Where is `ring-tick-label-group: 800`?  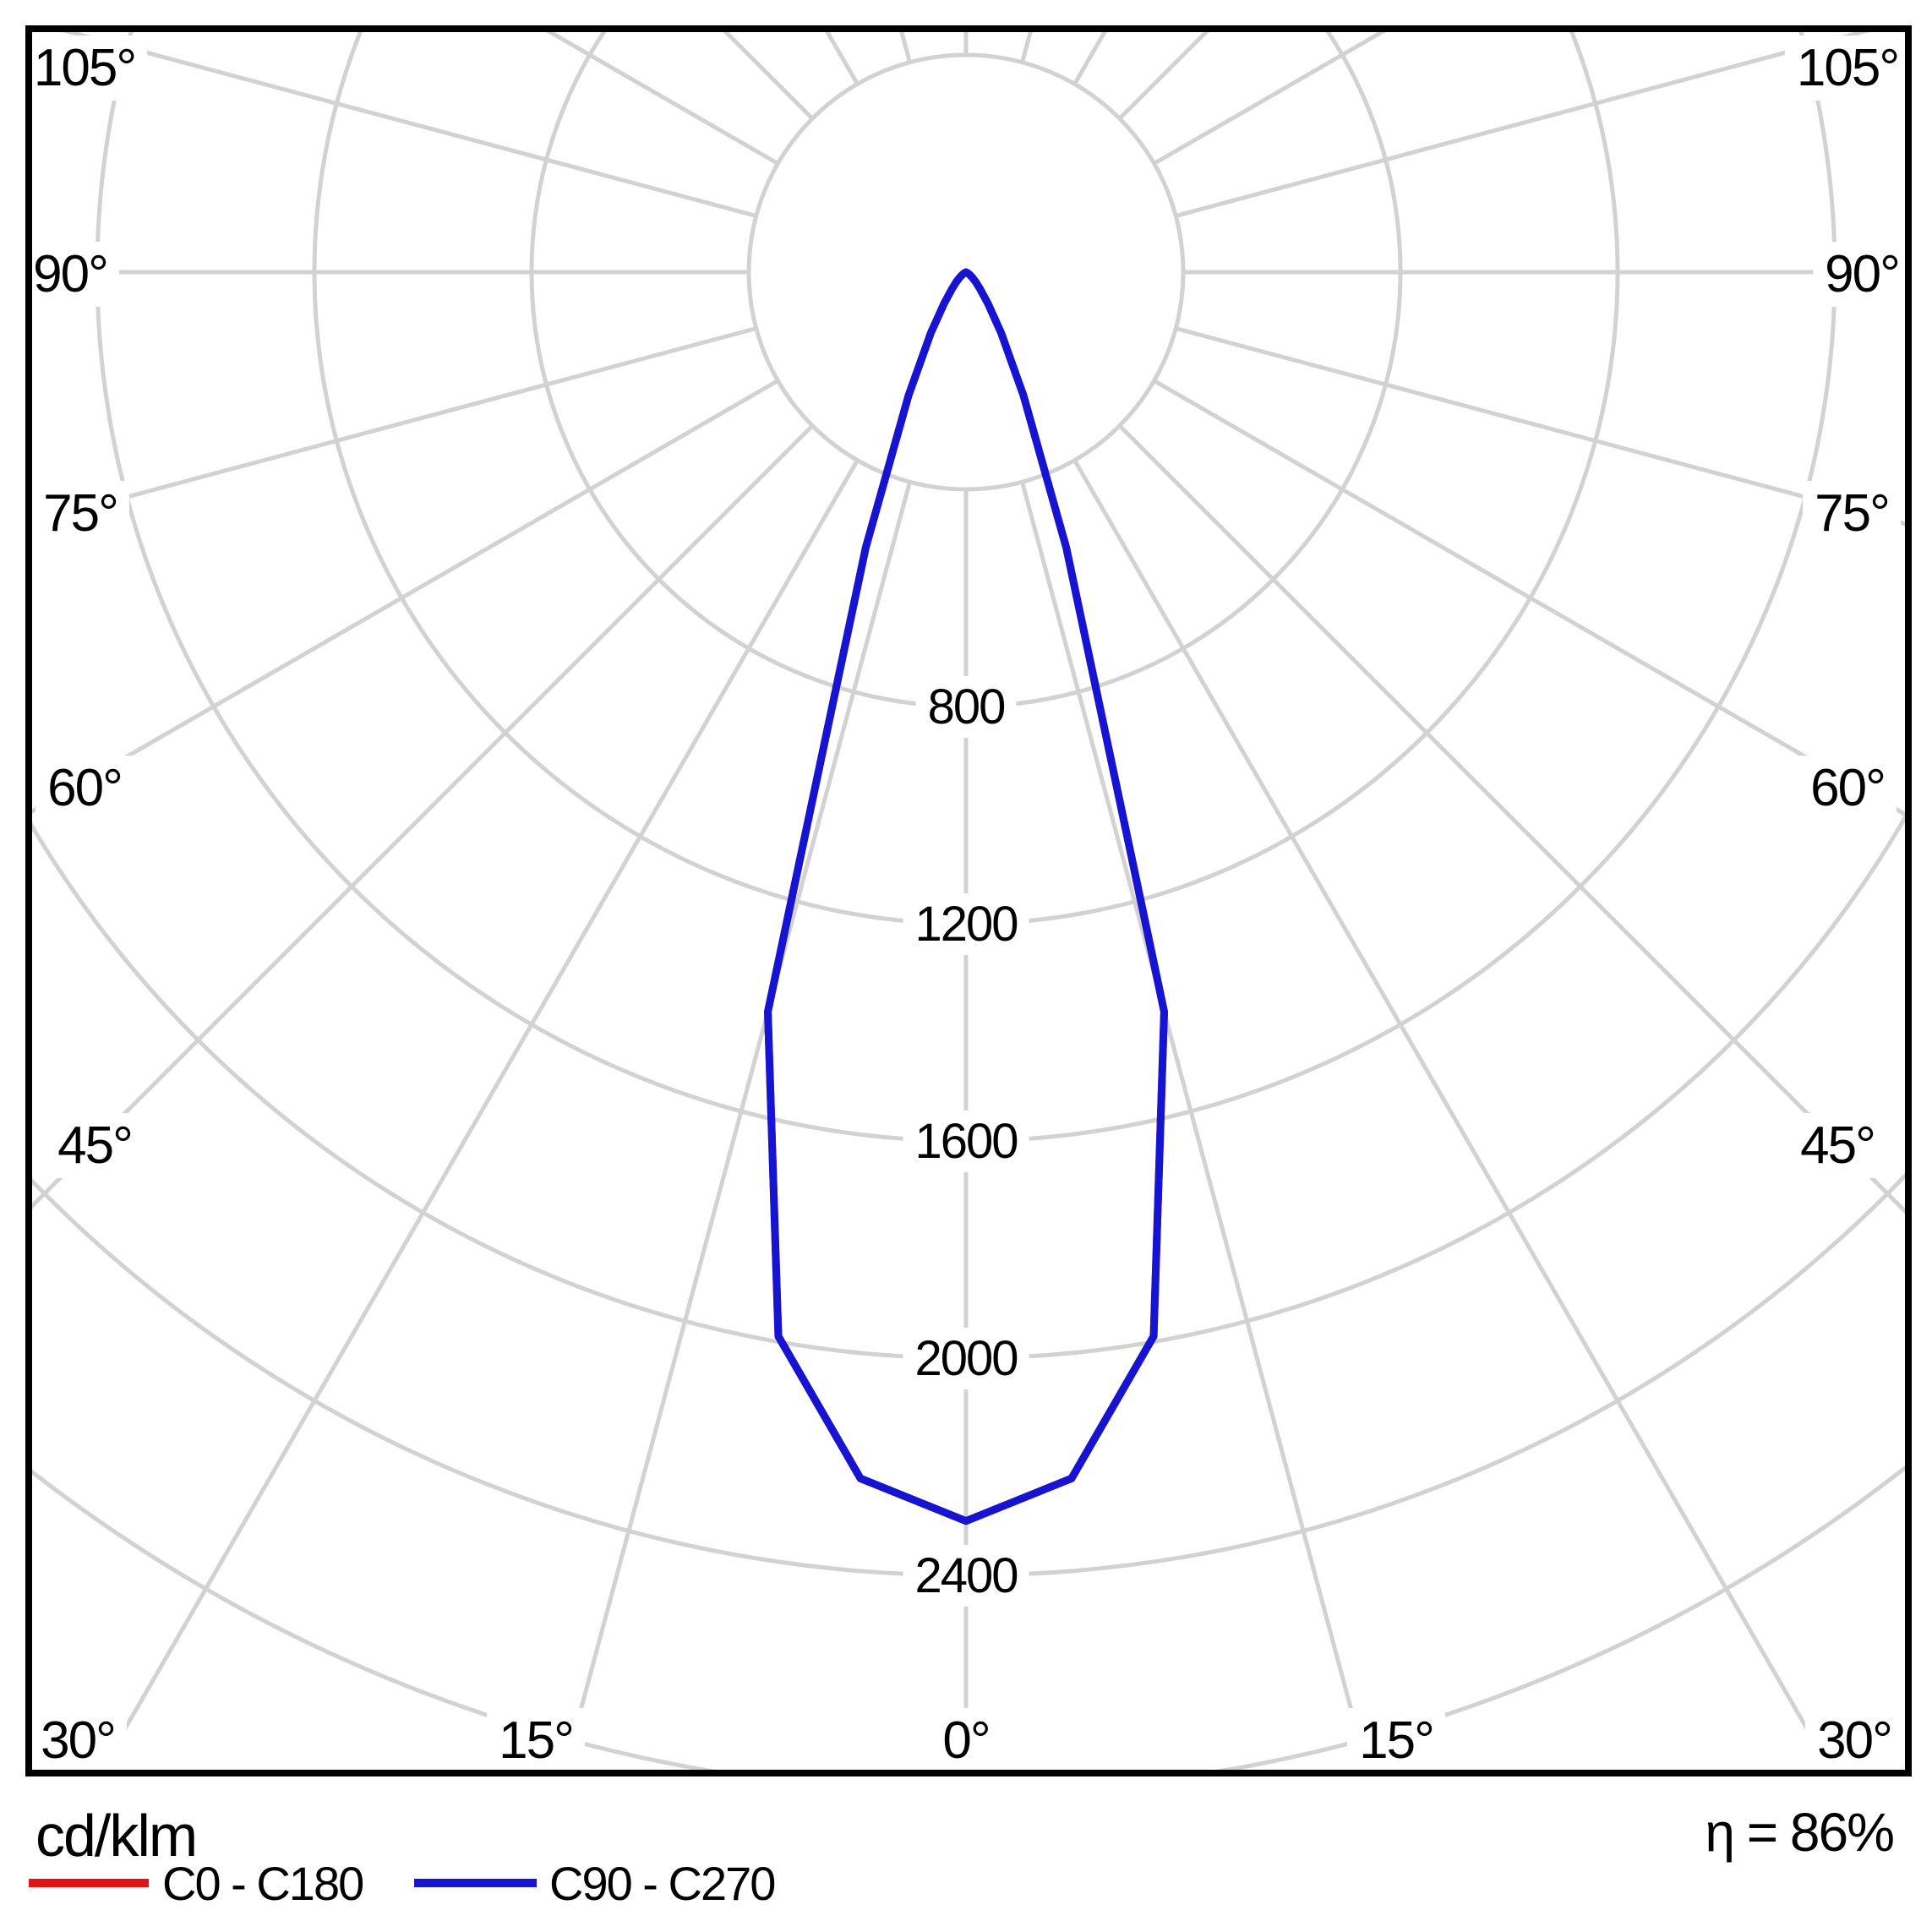 ring-tick-label-group: 800 is located at coordinates (966, 707).